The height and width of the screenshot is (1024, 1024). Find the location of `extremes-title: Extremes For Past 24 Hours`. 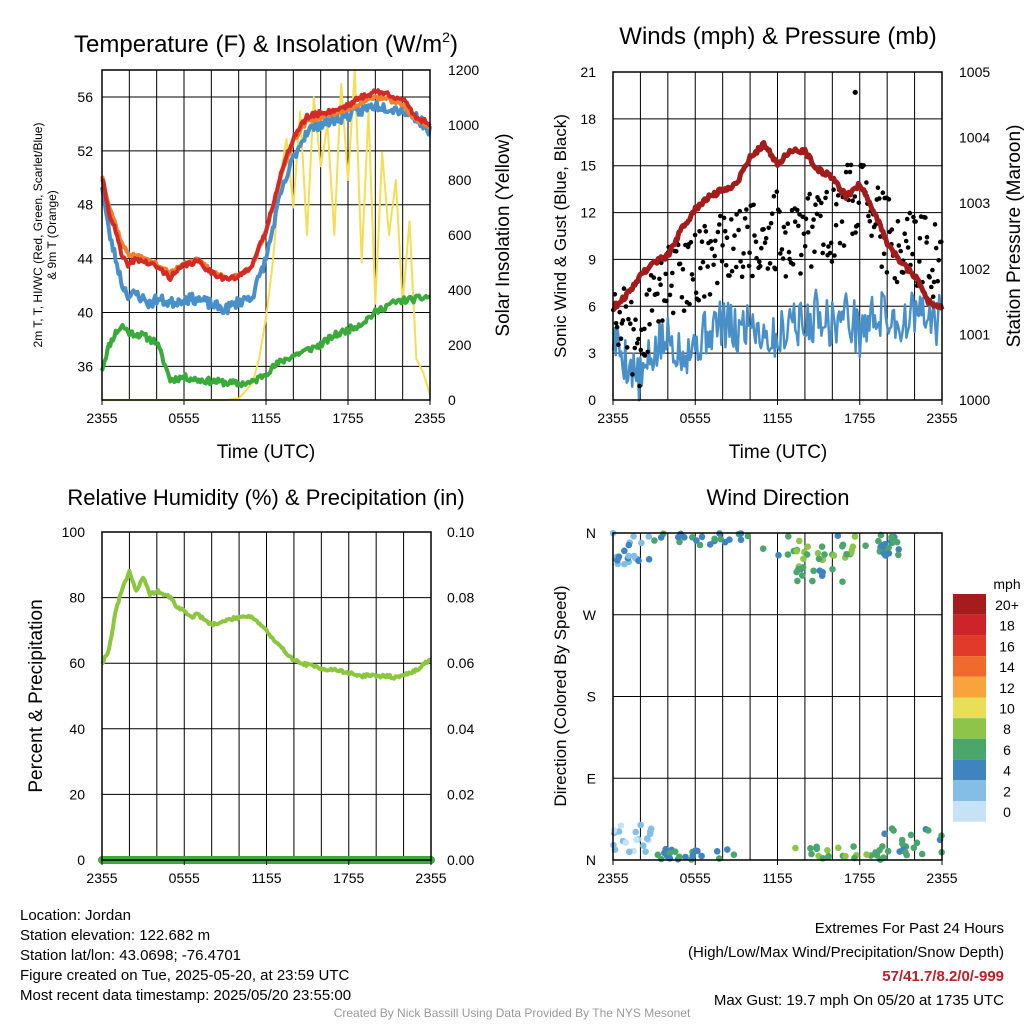

extremes-title: Extremes For Past 24 Hours is located at coordinates (909, 928).